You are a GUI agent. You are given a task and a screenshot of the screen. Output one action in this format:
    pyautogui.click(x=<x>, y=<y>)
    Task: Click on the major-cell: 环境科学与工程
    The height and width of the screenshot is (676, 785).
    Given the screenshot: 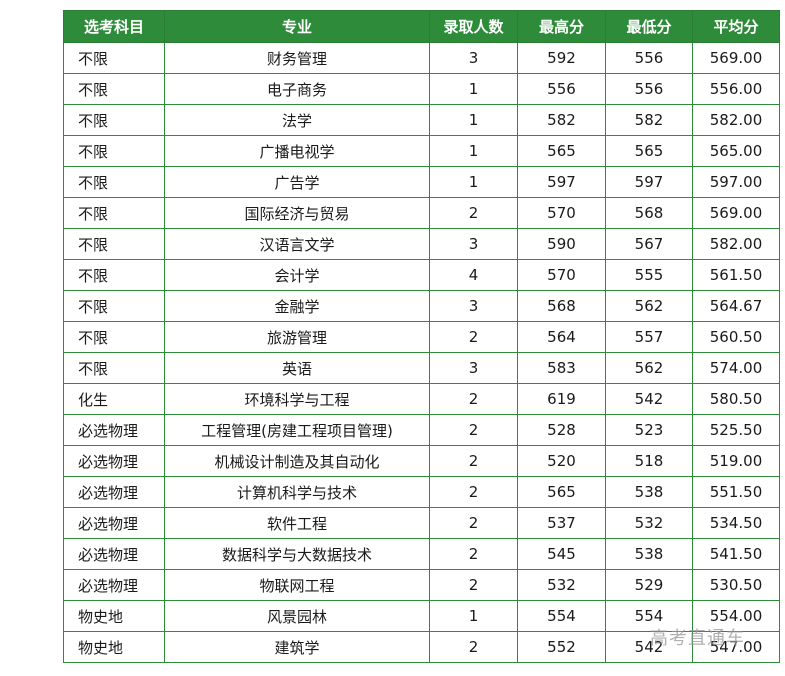 What is the action you would take?
    pyautogui.click(x=297, y=399)
    